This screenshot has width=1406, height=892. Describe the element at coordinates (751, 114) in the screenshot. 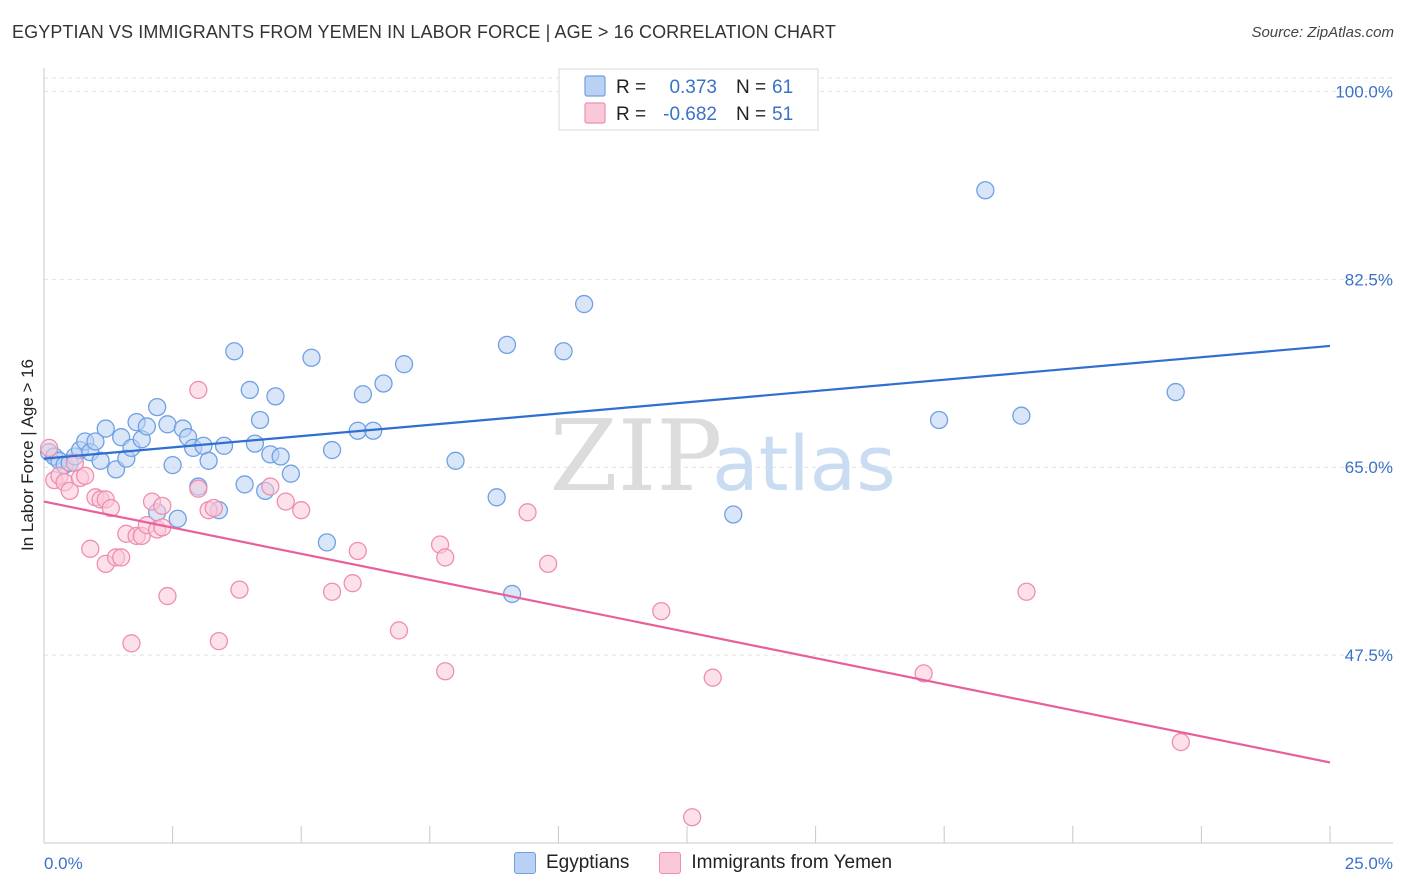

I see `legend-n-label: N =` at that location.